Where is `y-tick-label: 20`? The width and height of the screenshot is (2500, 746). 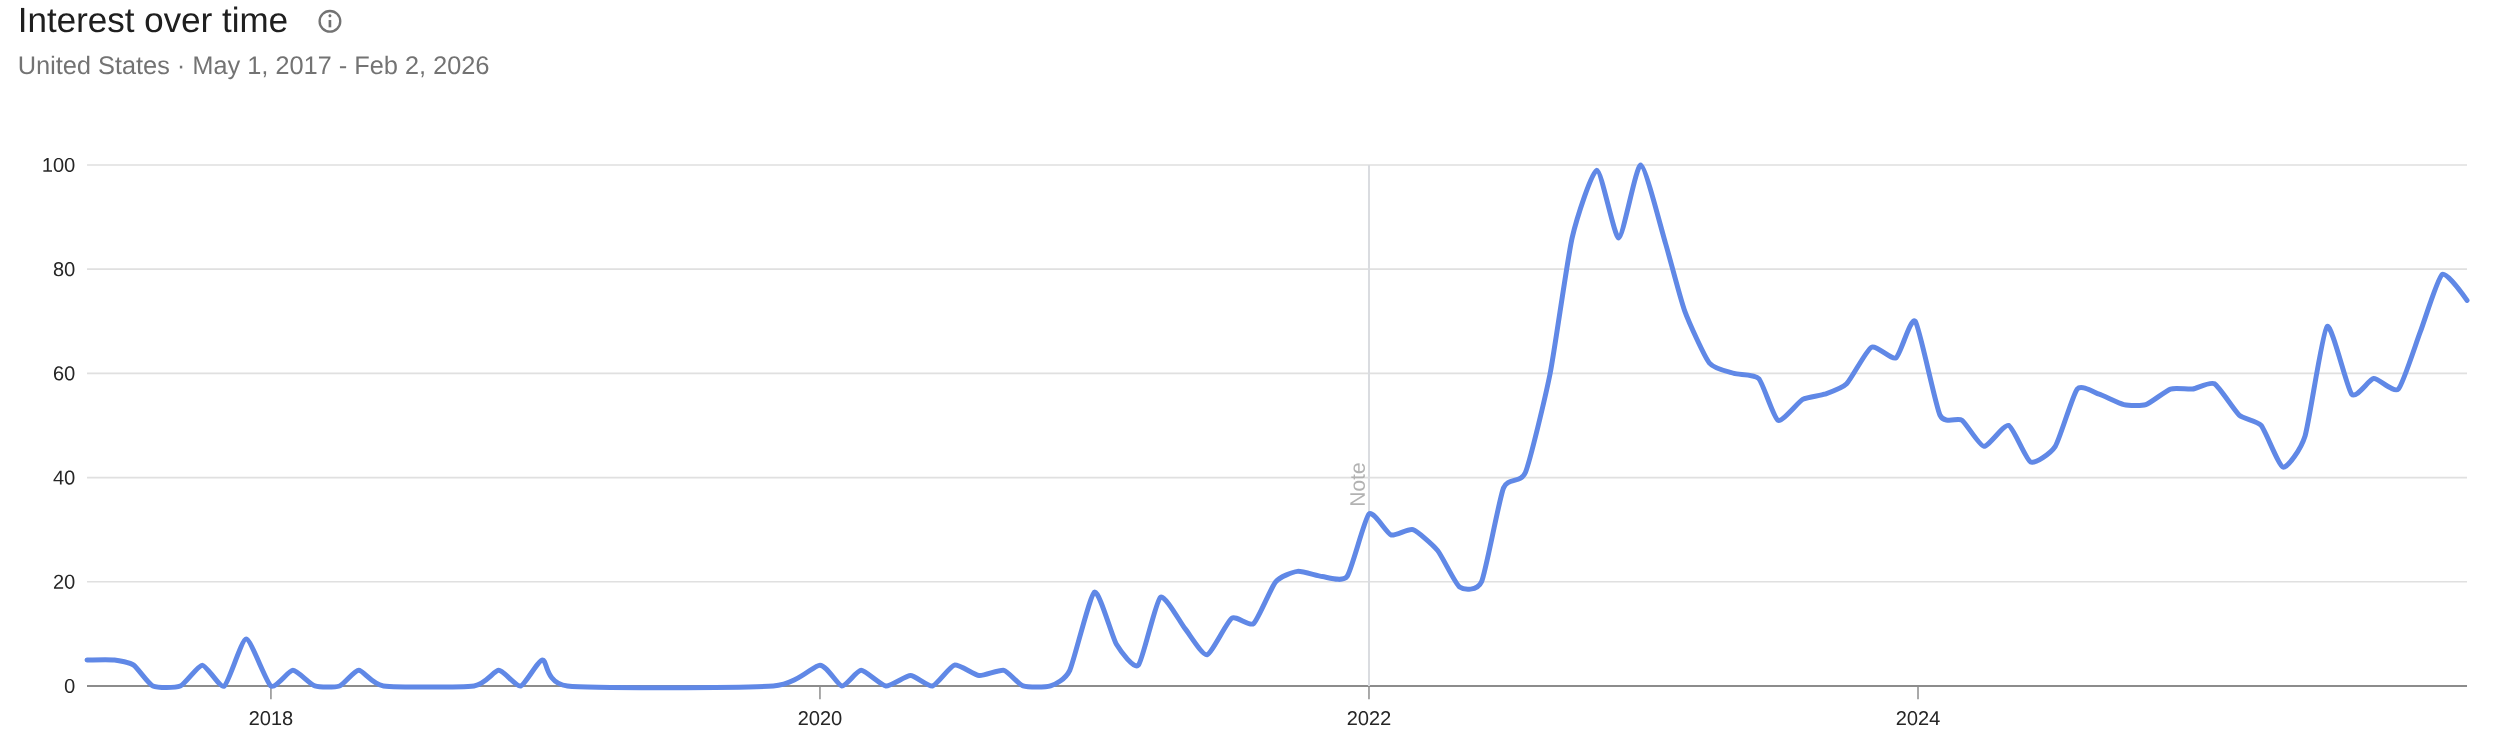
y-tick-label: 20 is located at coordinates (64, 581).